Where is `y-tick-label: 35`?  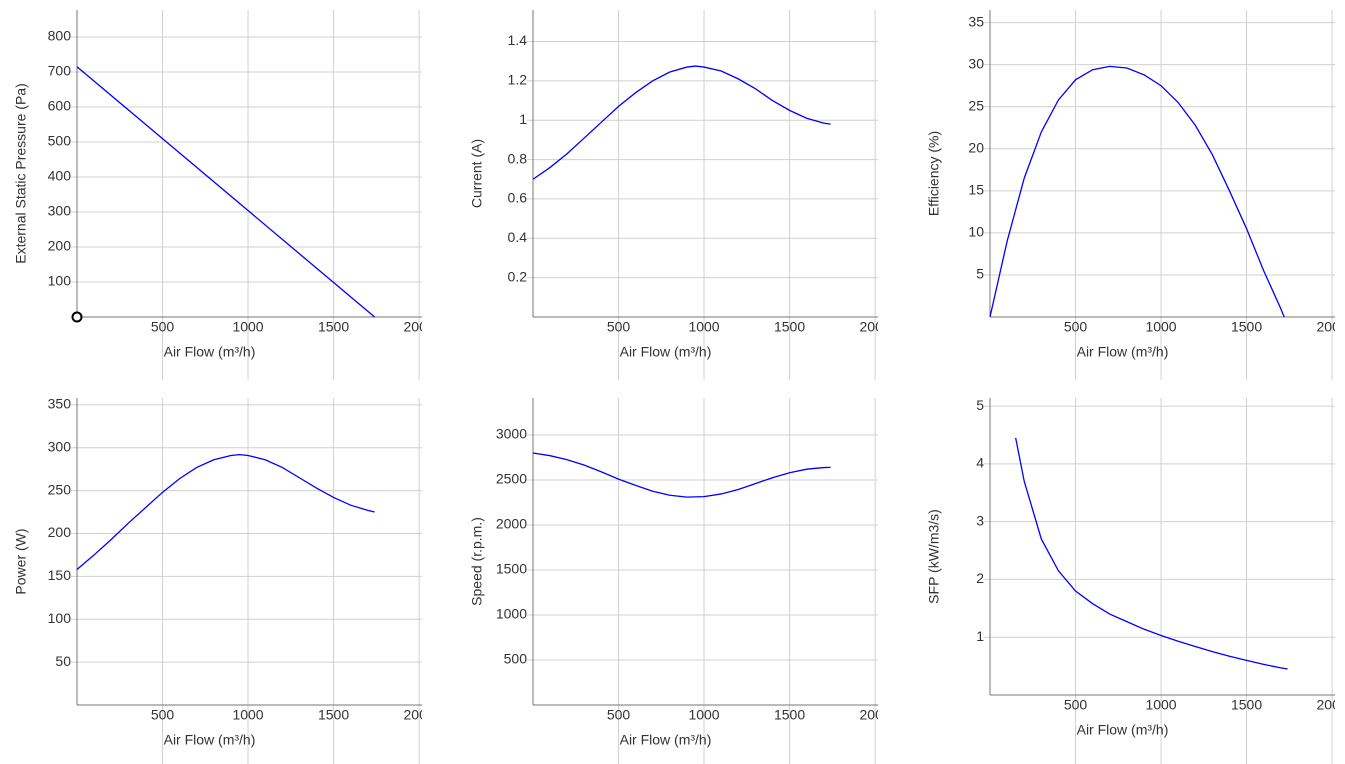
y-tick-label: 35 is located at coordinates (976, 21).